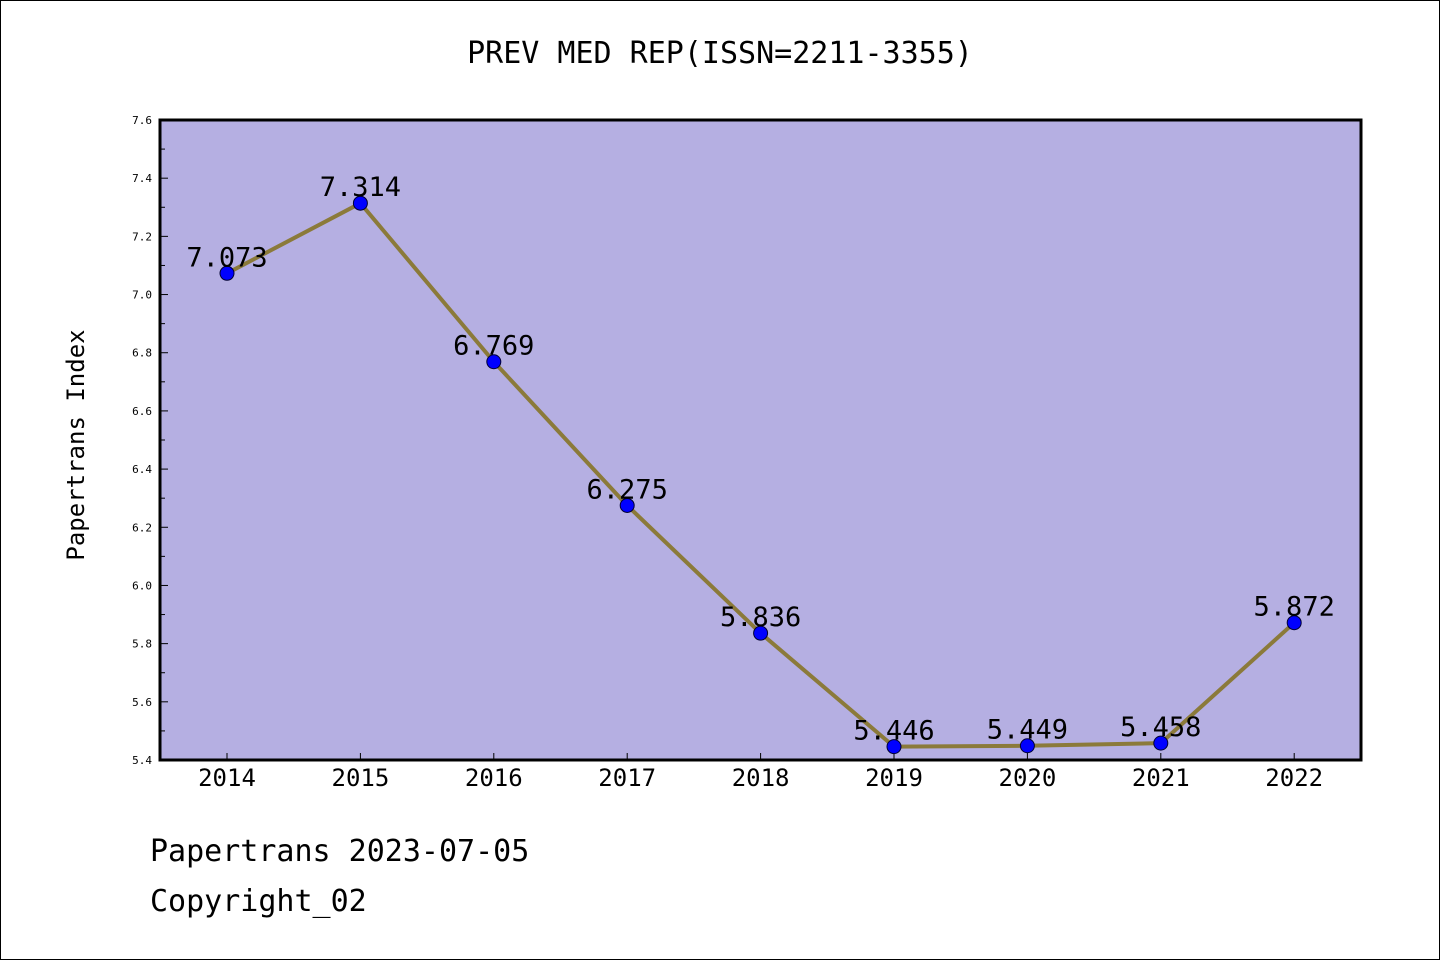  I want to click on y-tick-label: 5.8, so click(142, 644).